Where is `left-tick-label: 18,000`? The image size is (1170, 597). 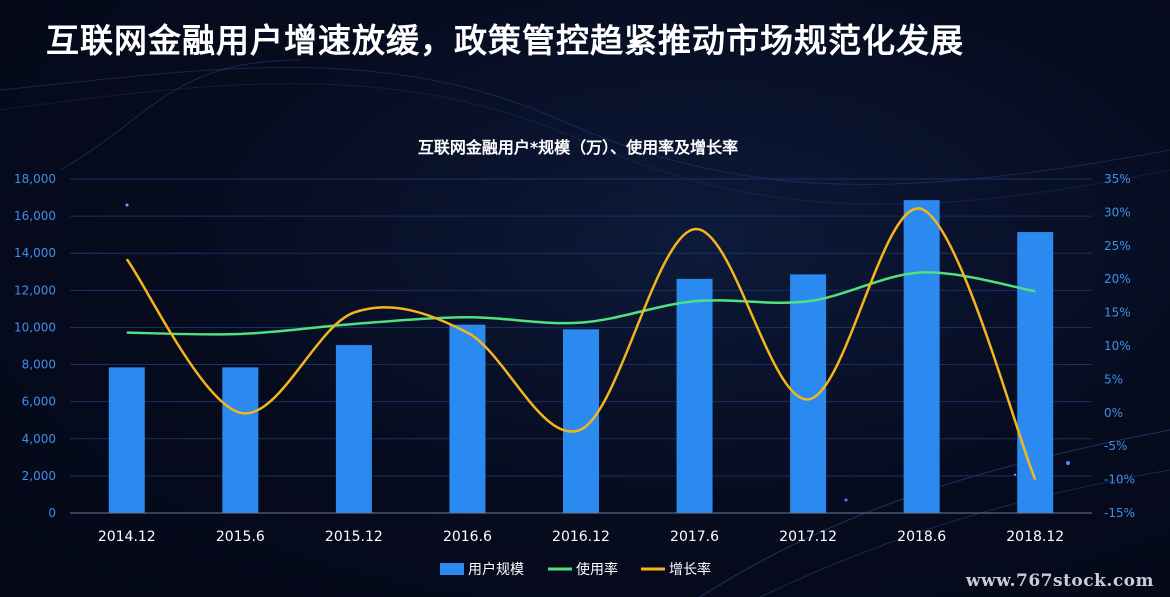 left-tick-label: 18,000 is located at coordinates (35, 179).